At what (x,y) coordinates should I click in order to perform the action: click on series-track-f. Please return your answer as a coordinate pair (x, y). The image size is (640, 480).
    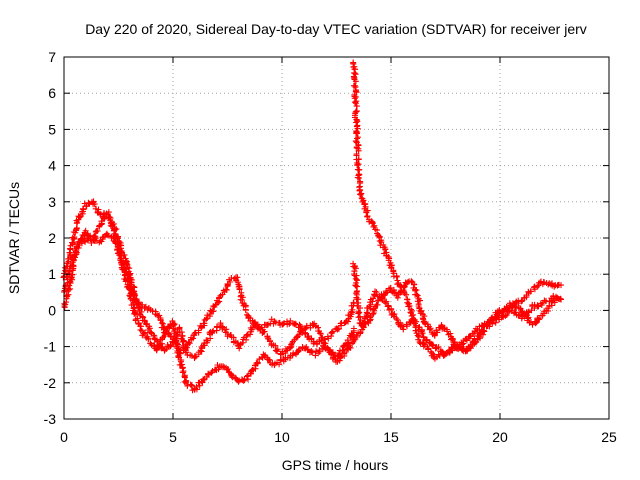
    Looking at the image, I should click on (457, 325).